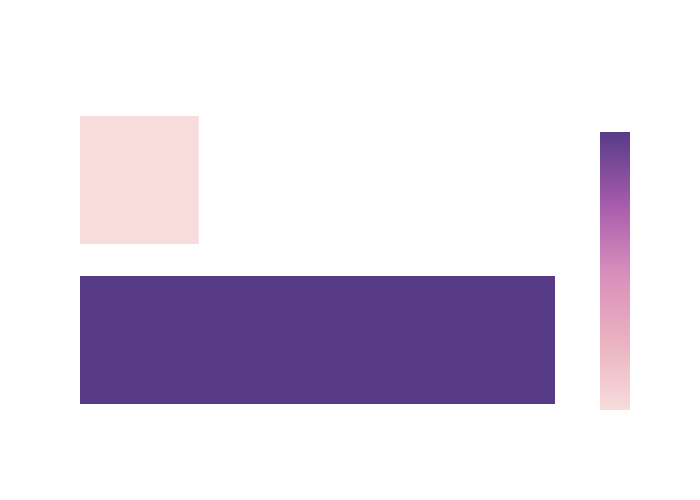  What do you see at coordinates (139, 180) in the screenshot?
I see `heatmap-cell-row0-col0` at bounding box center [139, 180].